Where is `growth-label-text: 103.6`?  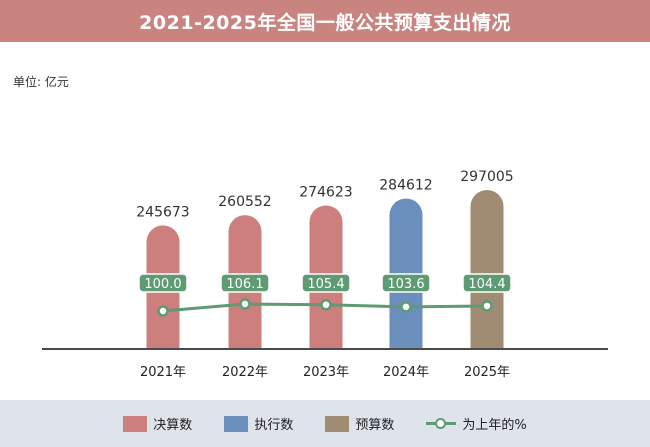
growth-label-text: 103.6 is located at coordinates (405, 284).